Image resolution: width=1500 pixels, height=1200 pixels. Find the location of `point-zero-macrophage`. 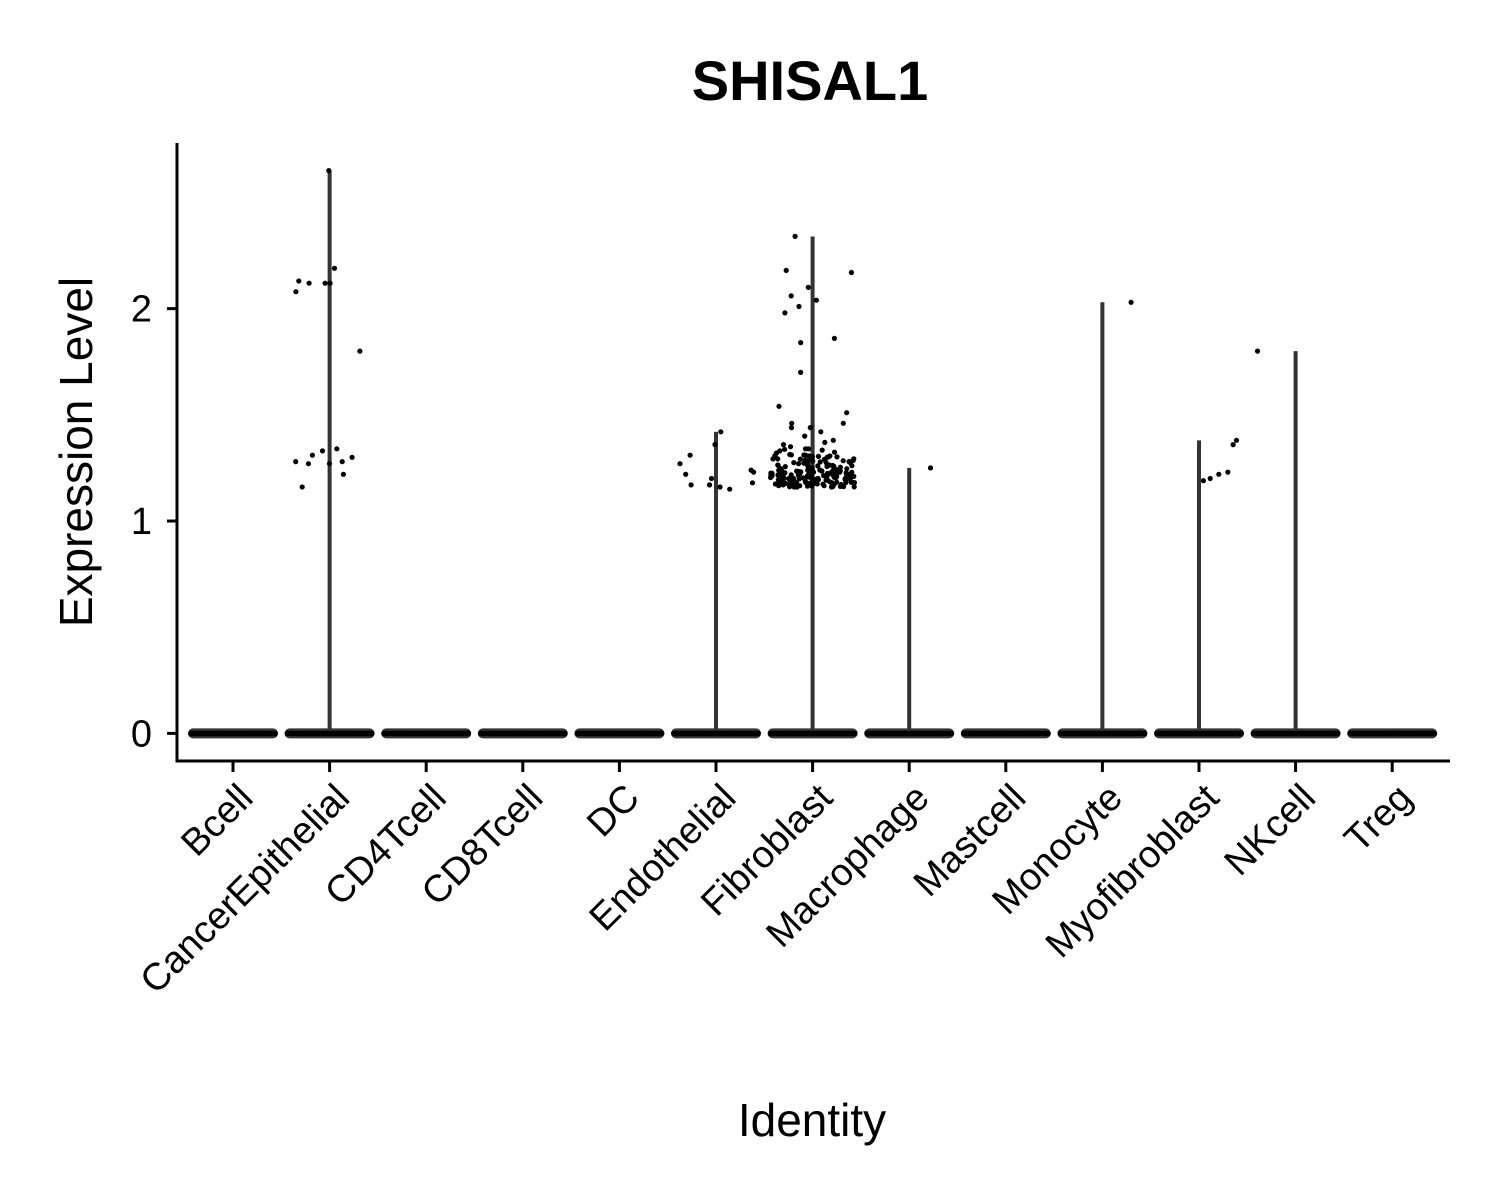

point-zero-macrophage is located at coordinates (951, 733).